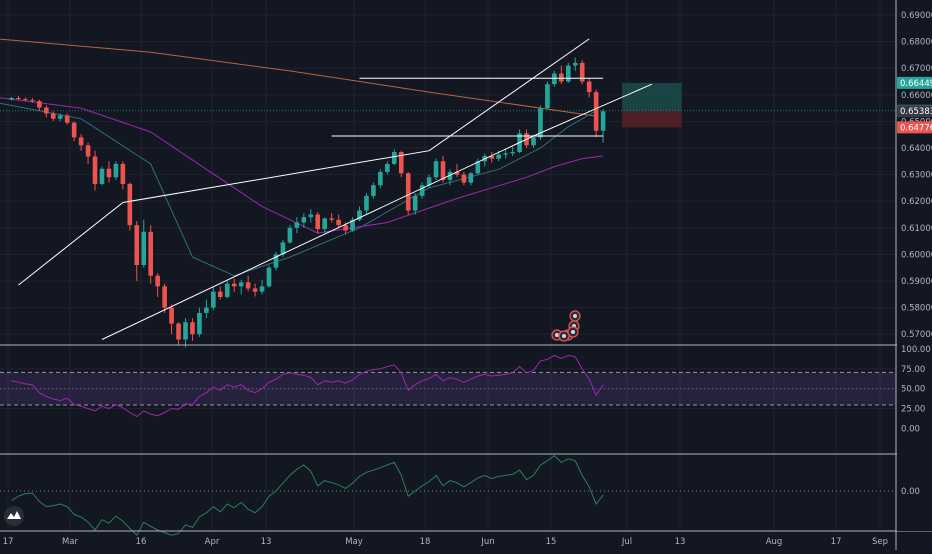  I want to click on logo-mark, so click(14, 515).